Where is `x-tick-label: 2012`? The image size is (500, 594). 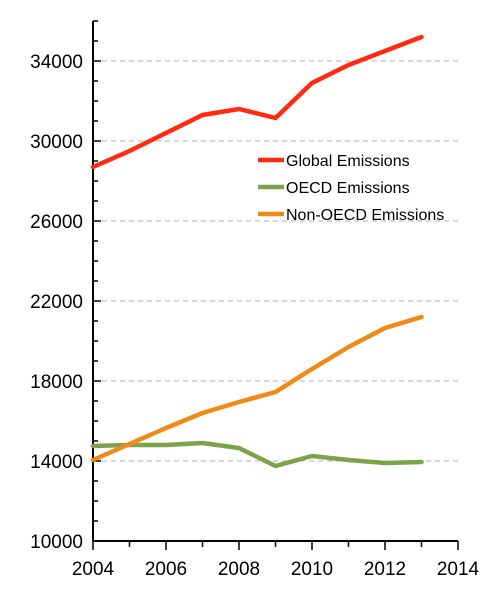
x-tick-label: 2012 is located at coordinates (385, 569).